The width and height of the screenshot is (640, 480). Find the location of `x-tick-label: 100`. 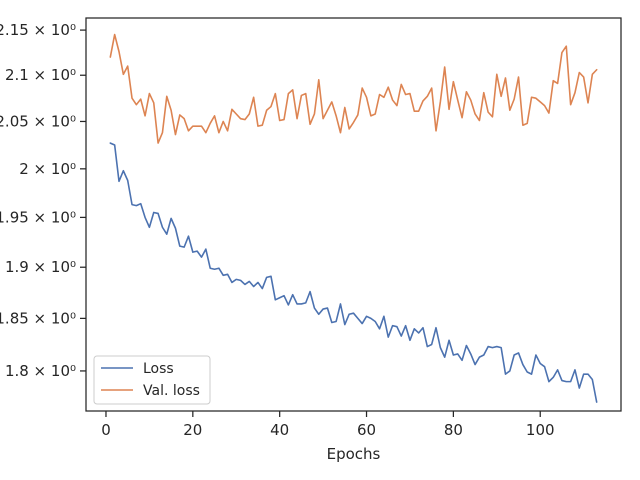

x-tick-label: 100 is located at coordinates (540, 430).